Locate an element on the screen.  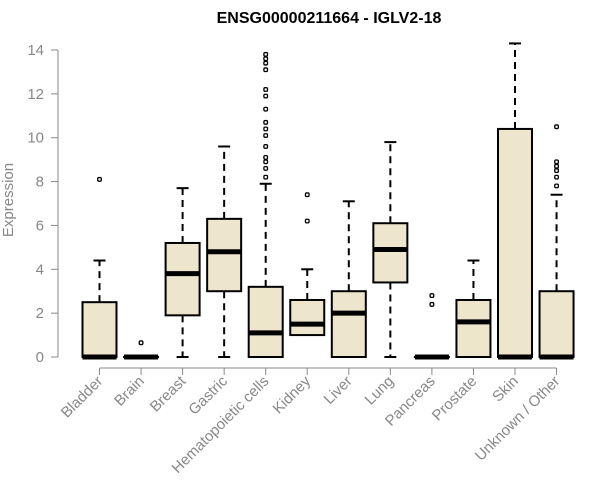
y-tick-label: 10 is located at coordinates (35, 138).